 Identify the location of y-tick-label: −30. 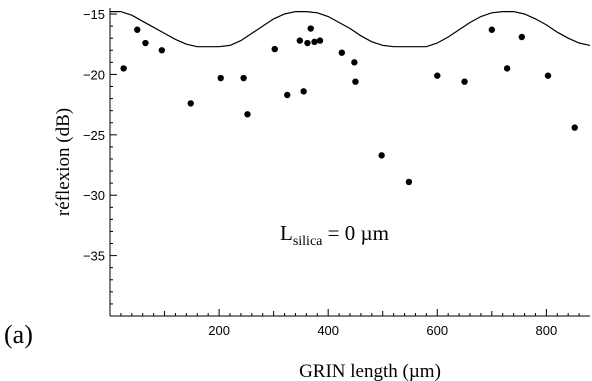
(94, 195).